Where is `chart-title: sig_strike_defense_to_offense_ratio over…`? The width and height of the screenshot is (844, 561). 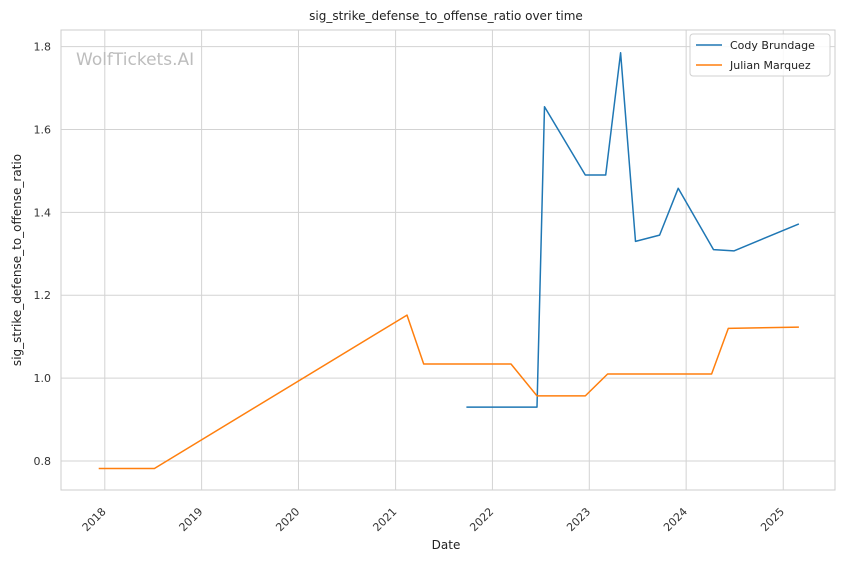
chart-title: sig_strike_defense_to_offense_ratio over… is located at coordinates (446, 16).